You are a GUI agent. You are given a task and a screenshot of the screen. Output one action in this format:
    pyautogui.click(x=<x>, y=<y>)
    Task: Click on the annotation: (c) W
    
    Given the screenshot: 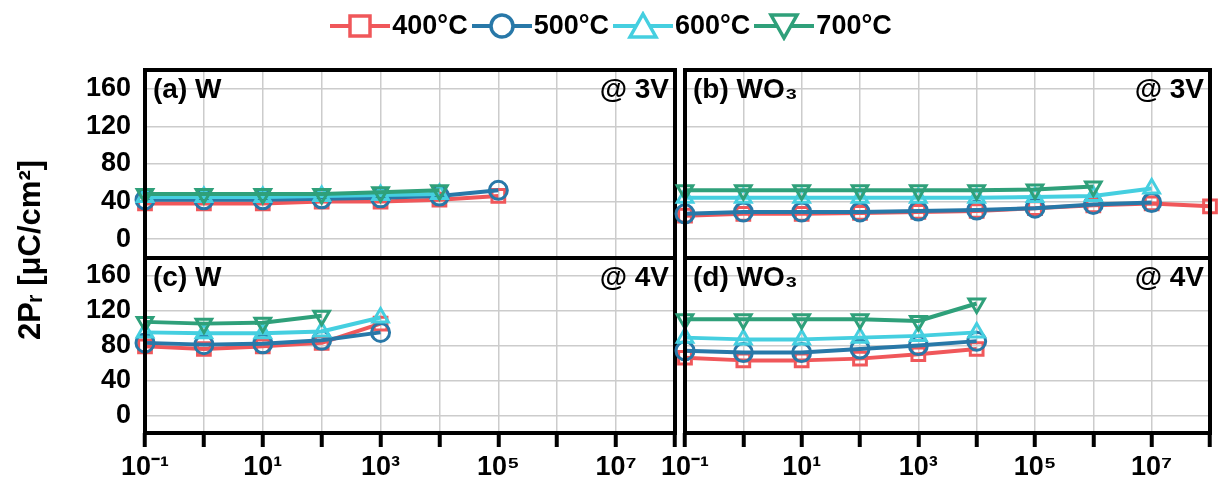 What is the action you would take?
    pyautogui.click(x=187, y=276)
    